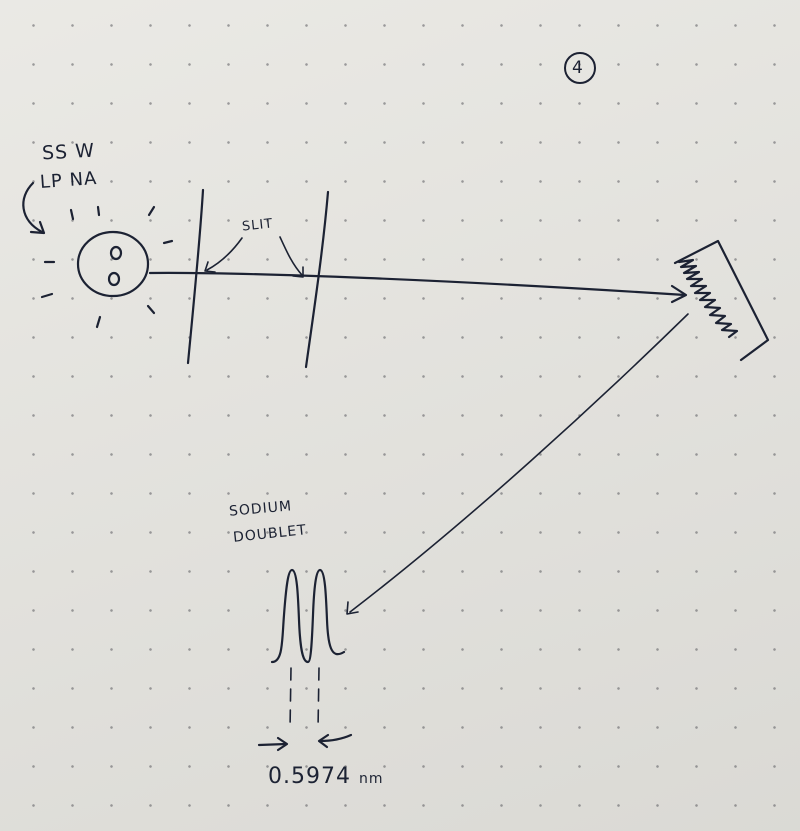 Image resolution: width=800 pixels, height=831 pixels. I want to click on slit-pointer-arrows, so click(254, 257).